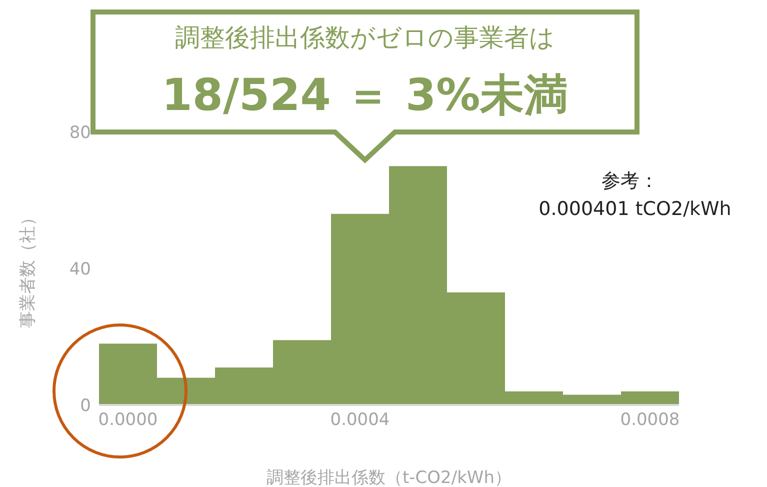 The image size is (767, 487). What do you see at coordinates (85, 406) in the screenshot?
I see `y-tick-label: 0` at bounding box center [85, 406].